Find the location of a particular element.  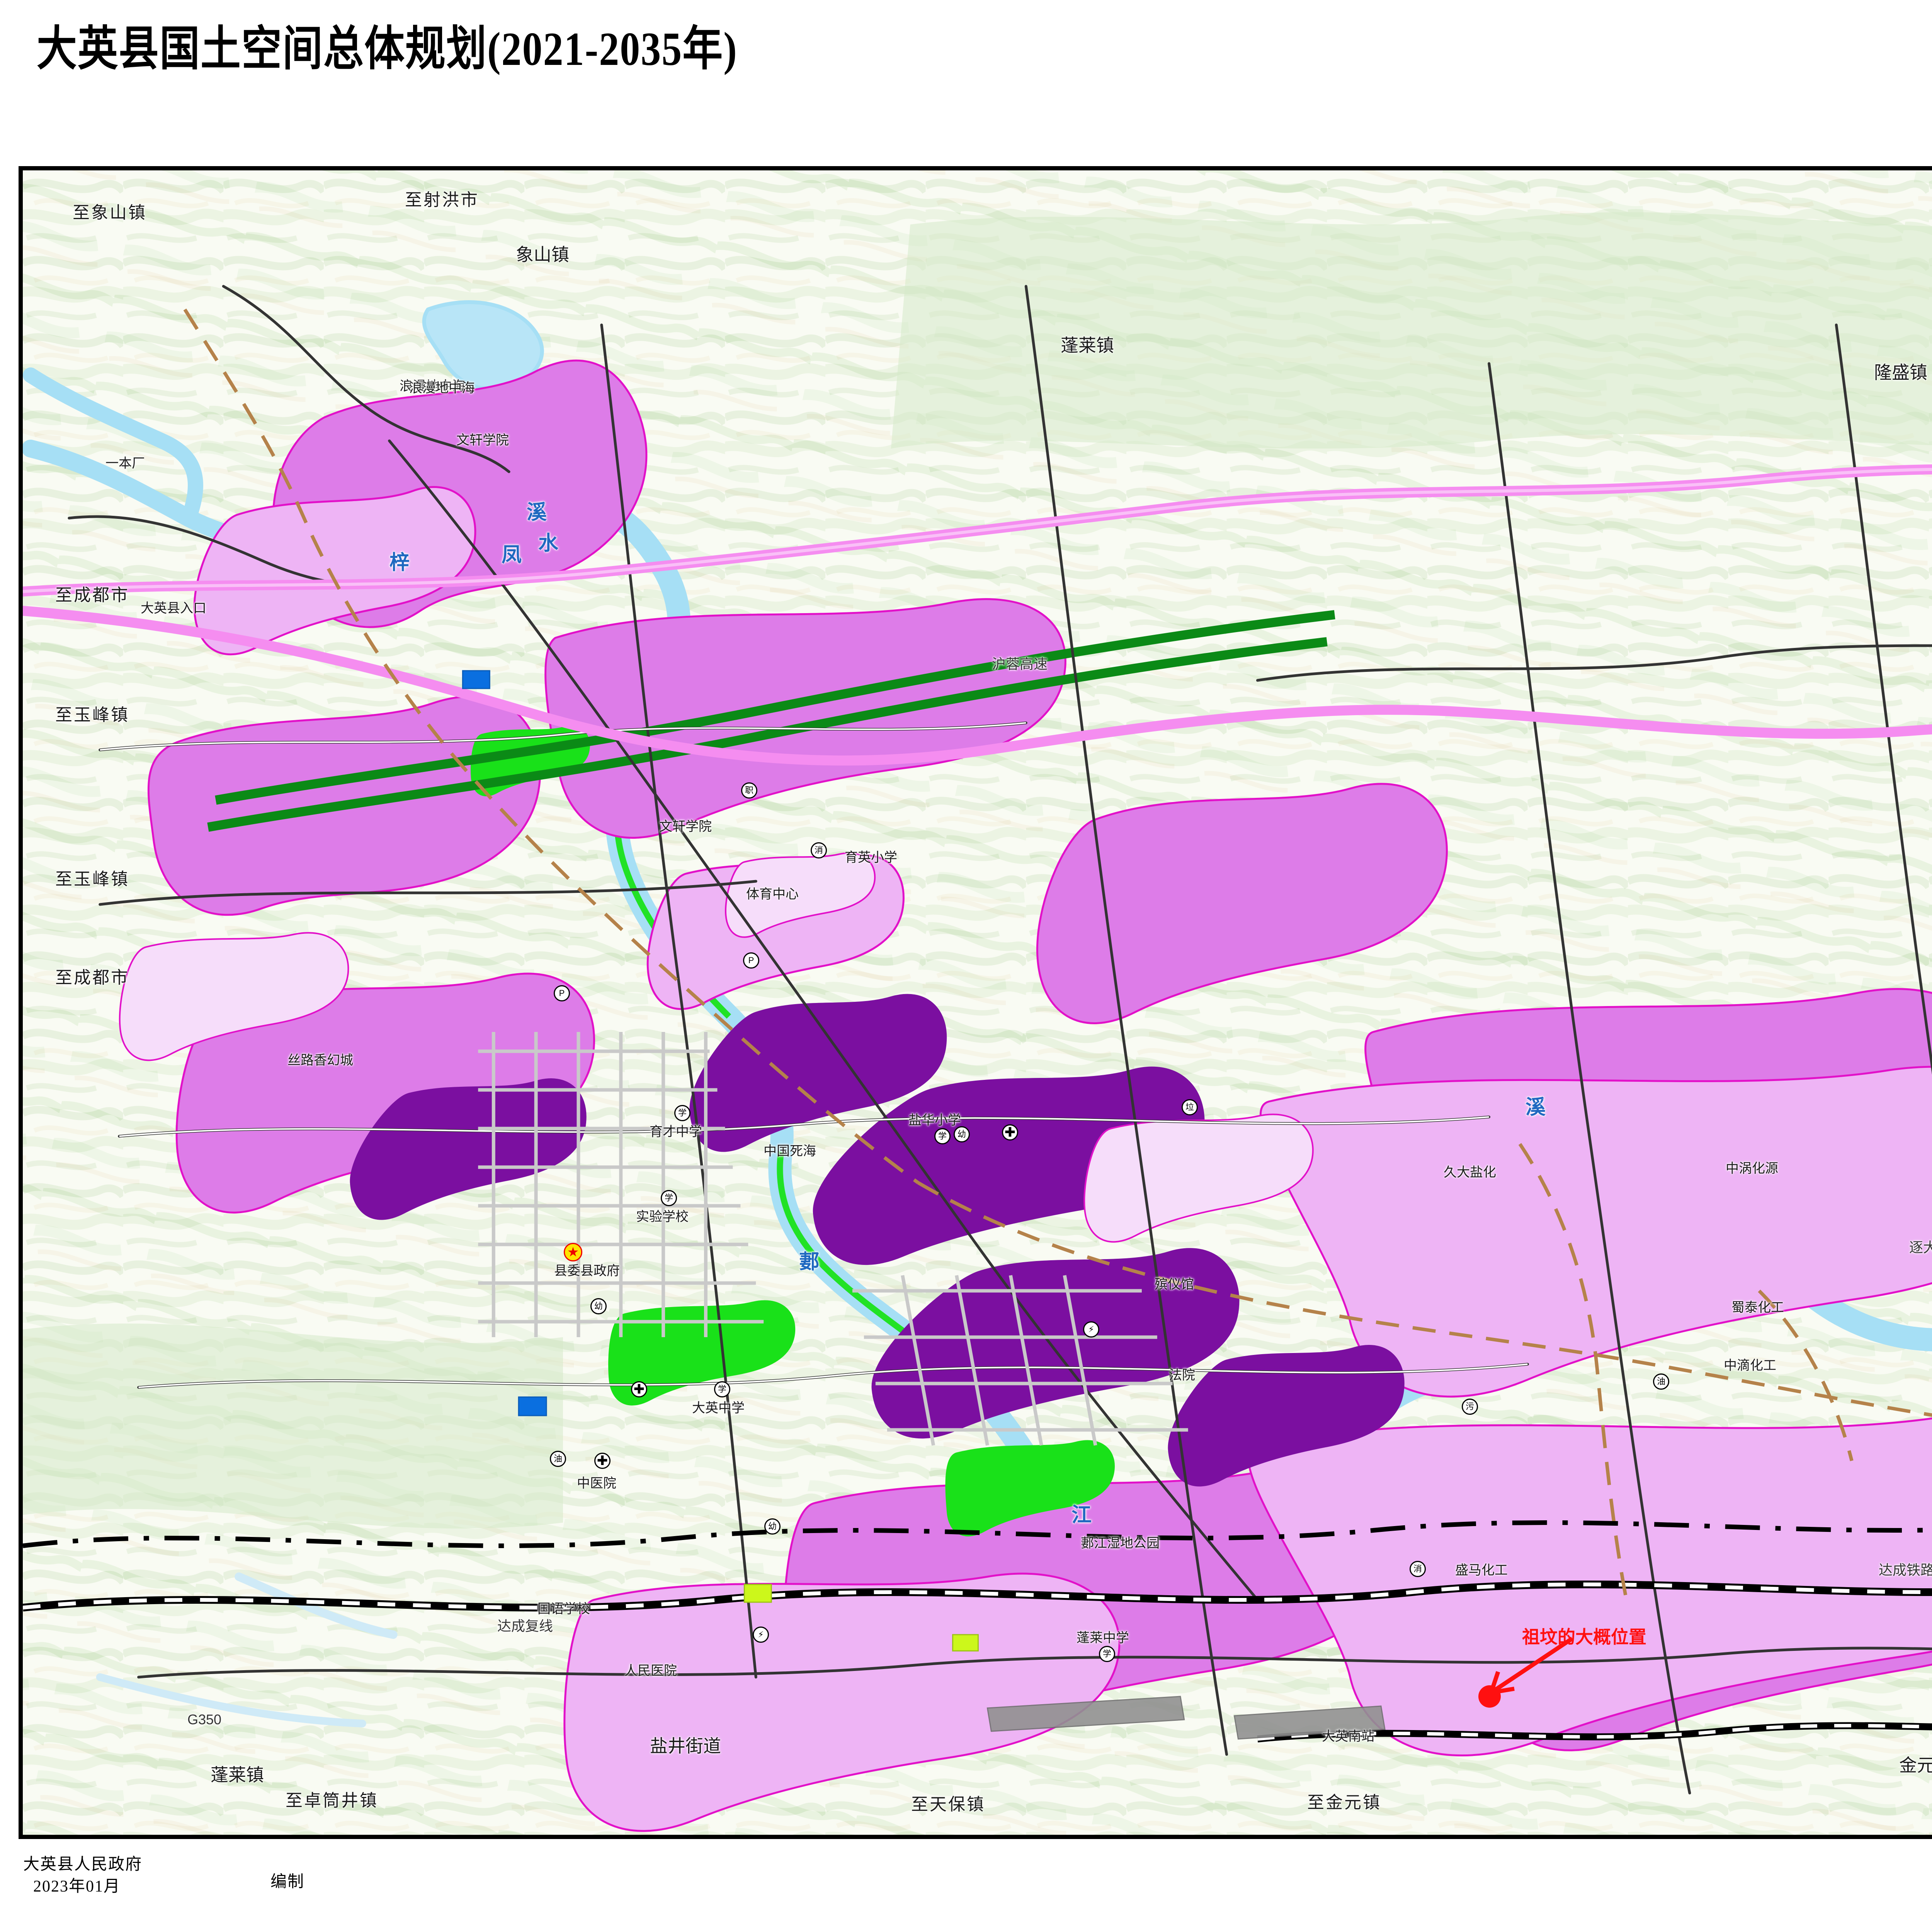

school-icon-3: 学 is located at coordinates (722, 1389).